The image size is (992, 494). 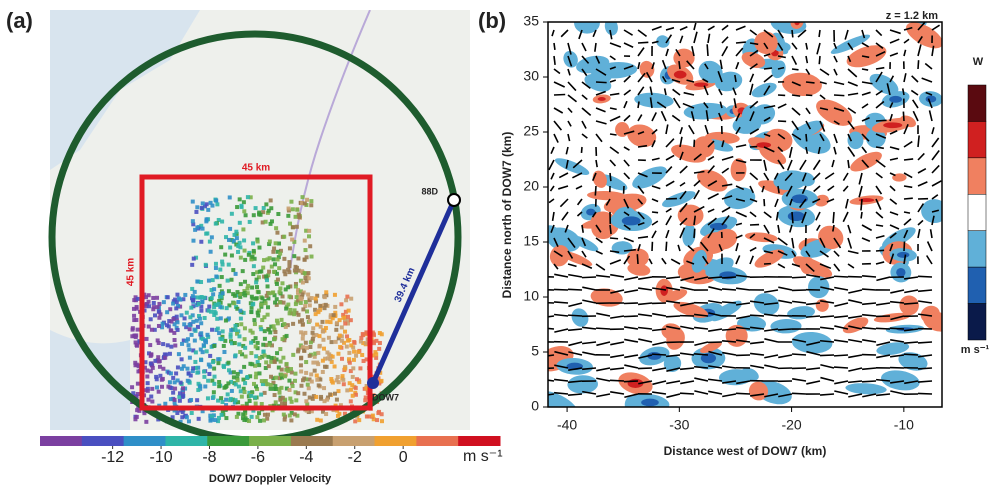 I want to click on colorbar-tick-label: -2, so click(x=355, y=457).